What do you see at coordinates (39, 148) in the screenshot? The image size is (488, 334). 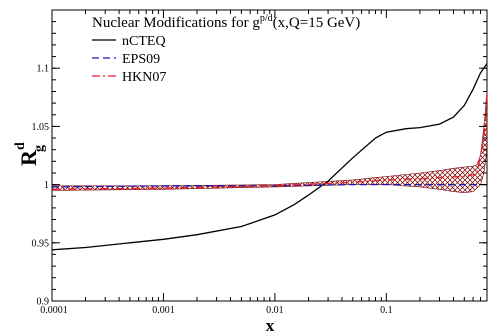 I see `y-axis-label-sub: g` at bounding box center [39, 148].